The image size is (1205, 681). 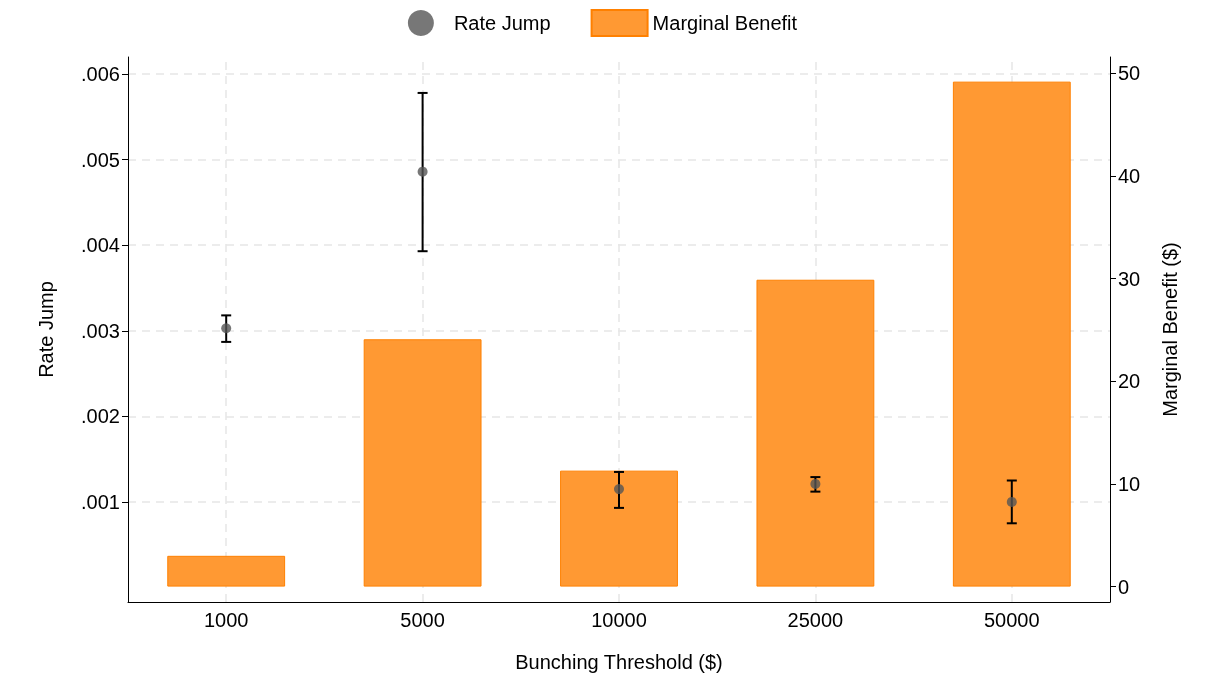 What do you see at coordinates (226, 620) in the screenshot?
I see `x-tick-label: 1000` at bounding box center [226, 620].